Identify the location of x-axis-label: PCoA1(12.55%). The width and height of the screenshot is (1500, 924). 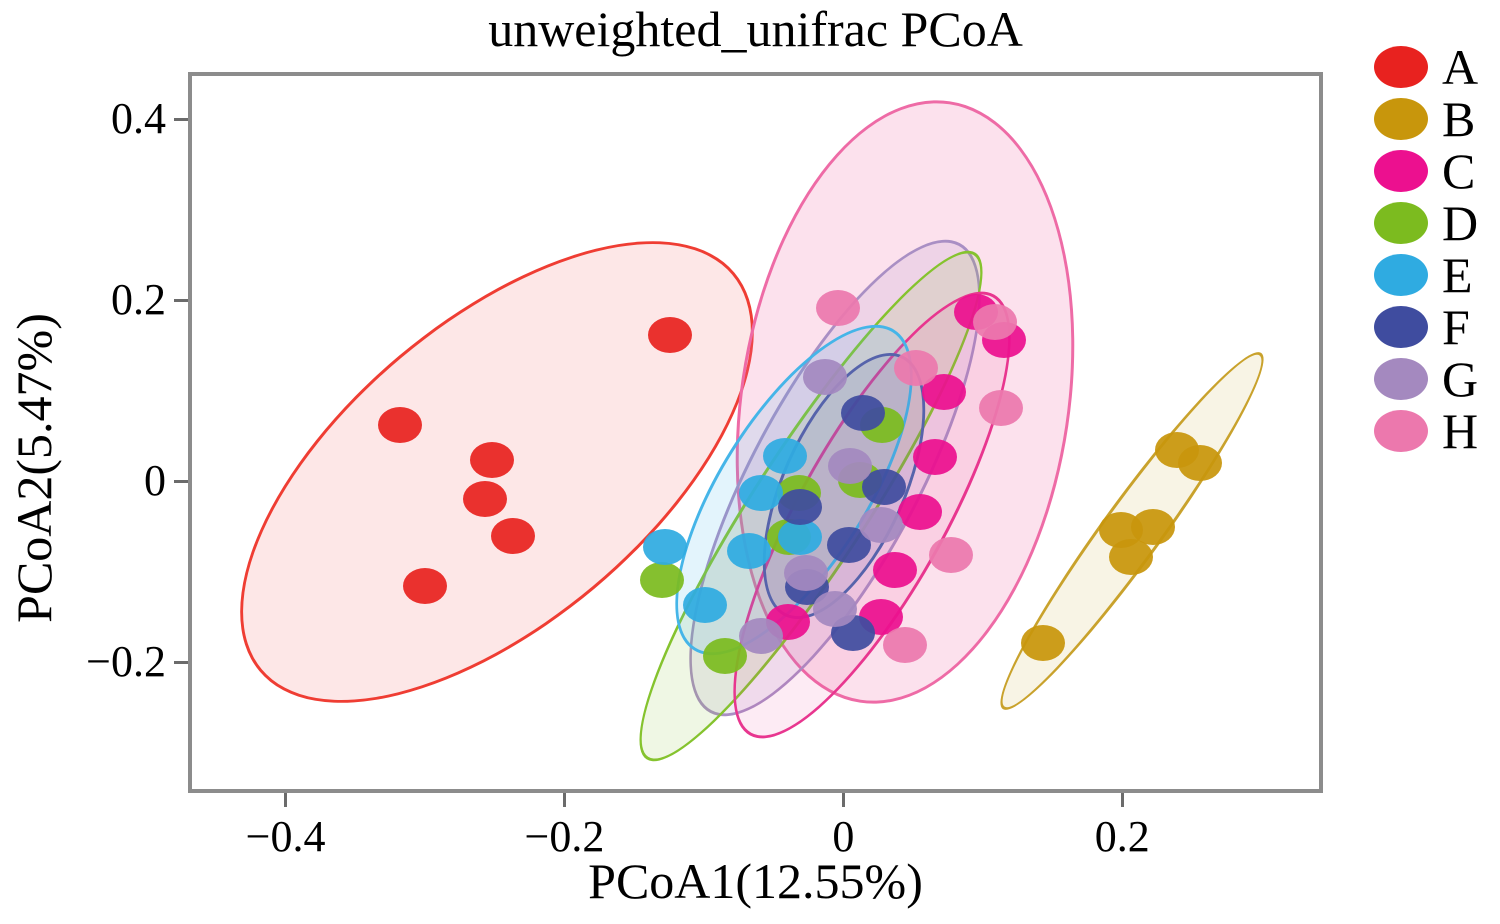
(755, 881).